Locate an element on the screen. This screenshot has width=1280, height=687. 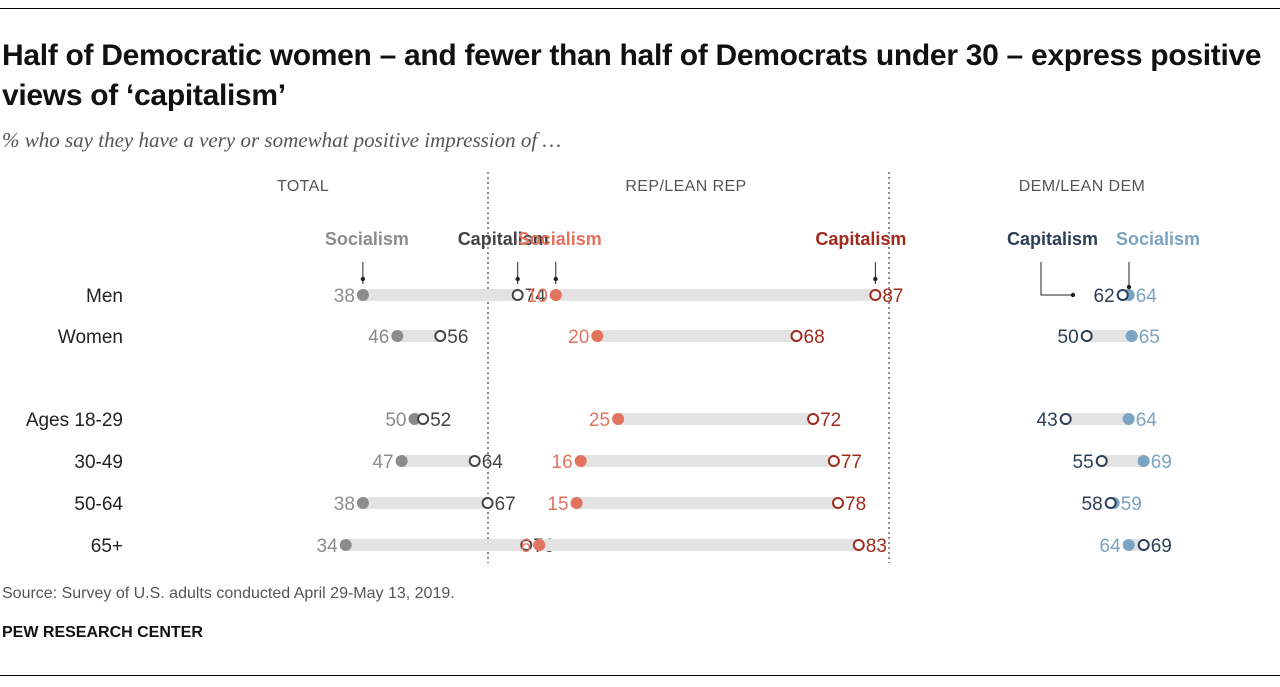
row-label: 50-64 is located at coordinates (98, 504).